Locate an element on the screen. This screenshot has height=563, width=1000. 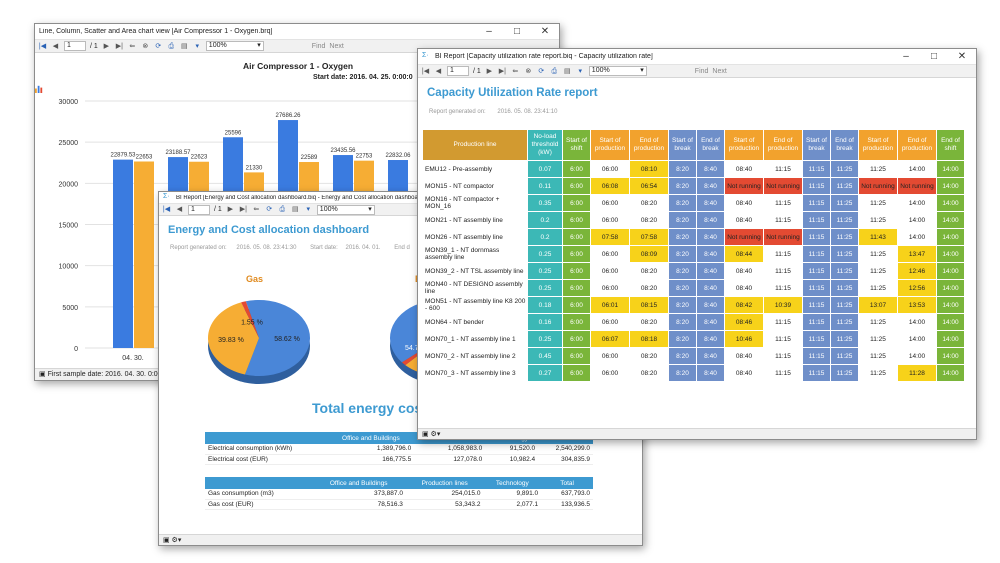
table-cell: 637,793.0 is located at coordinates (567, 494).